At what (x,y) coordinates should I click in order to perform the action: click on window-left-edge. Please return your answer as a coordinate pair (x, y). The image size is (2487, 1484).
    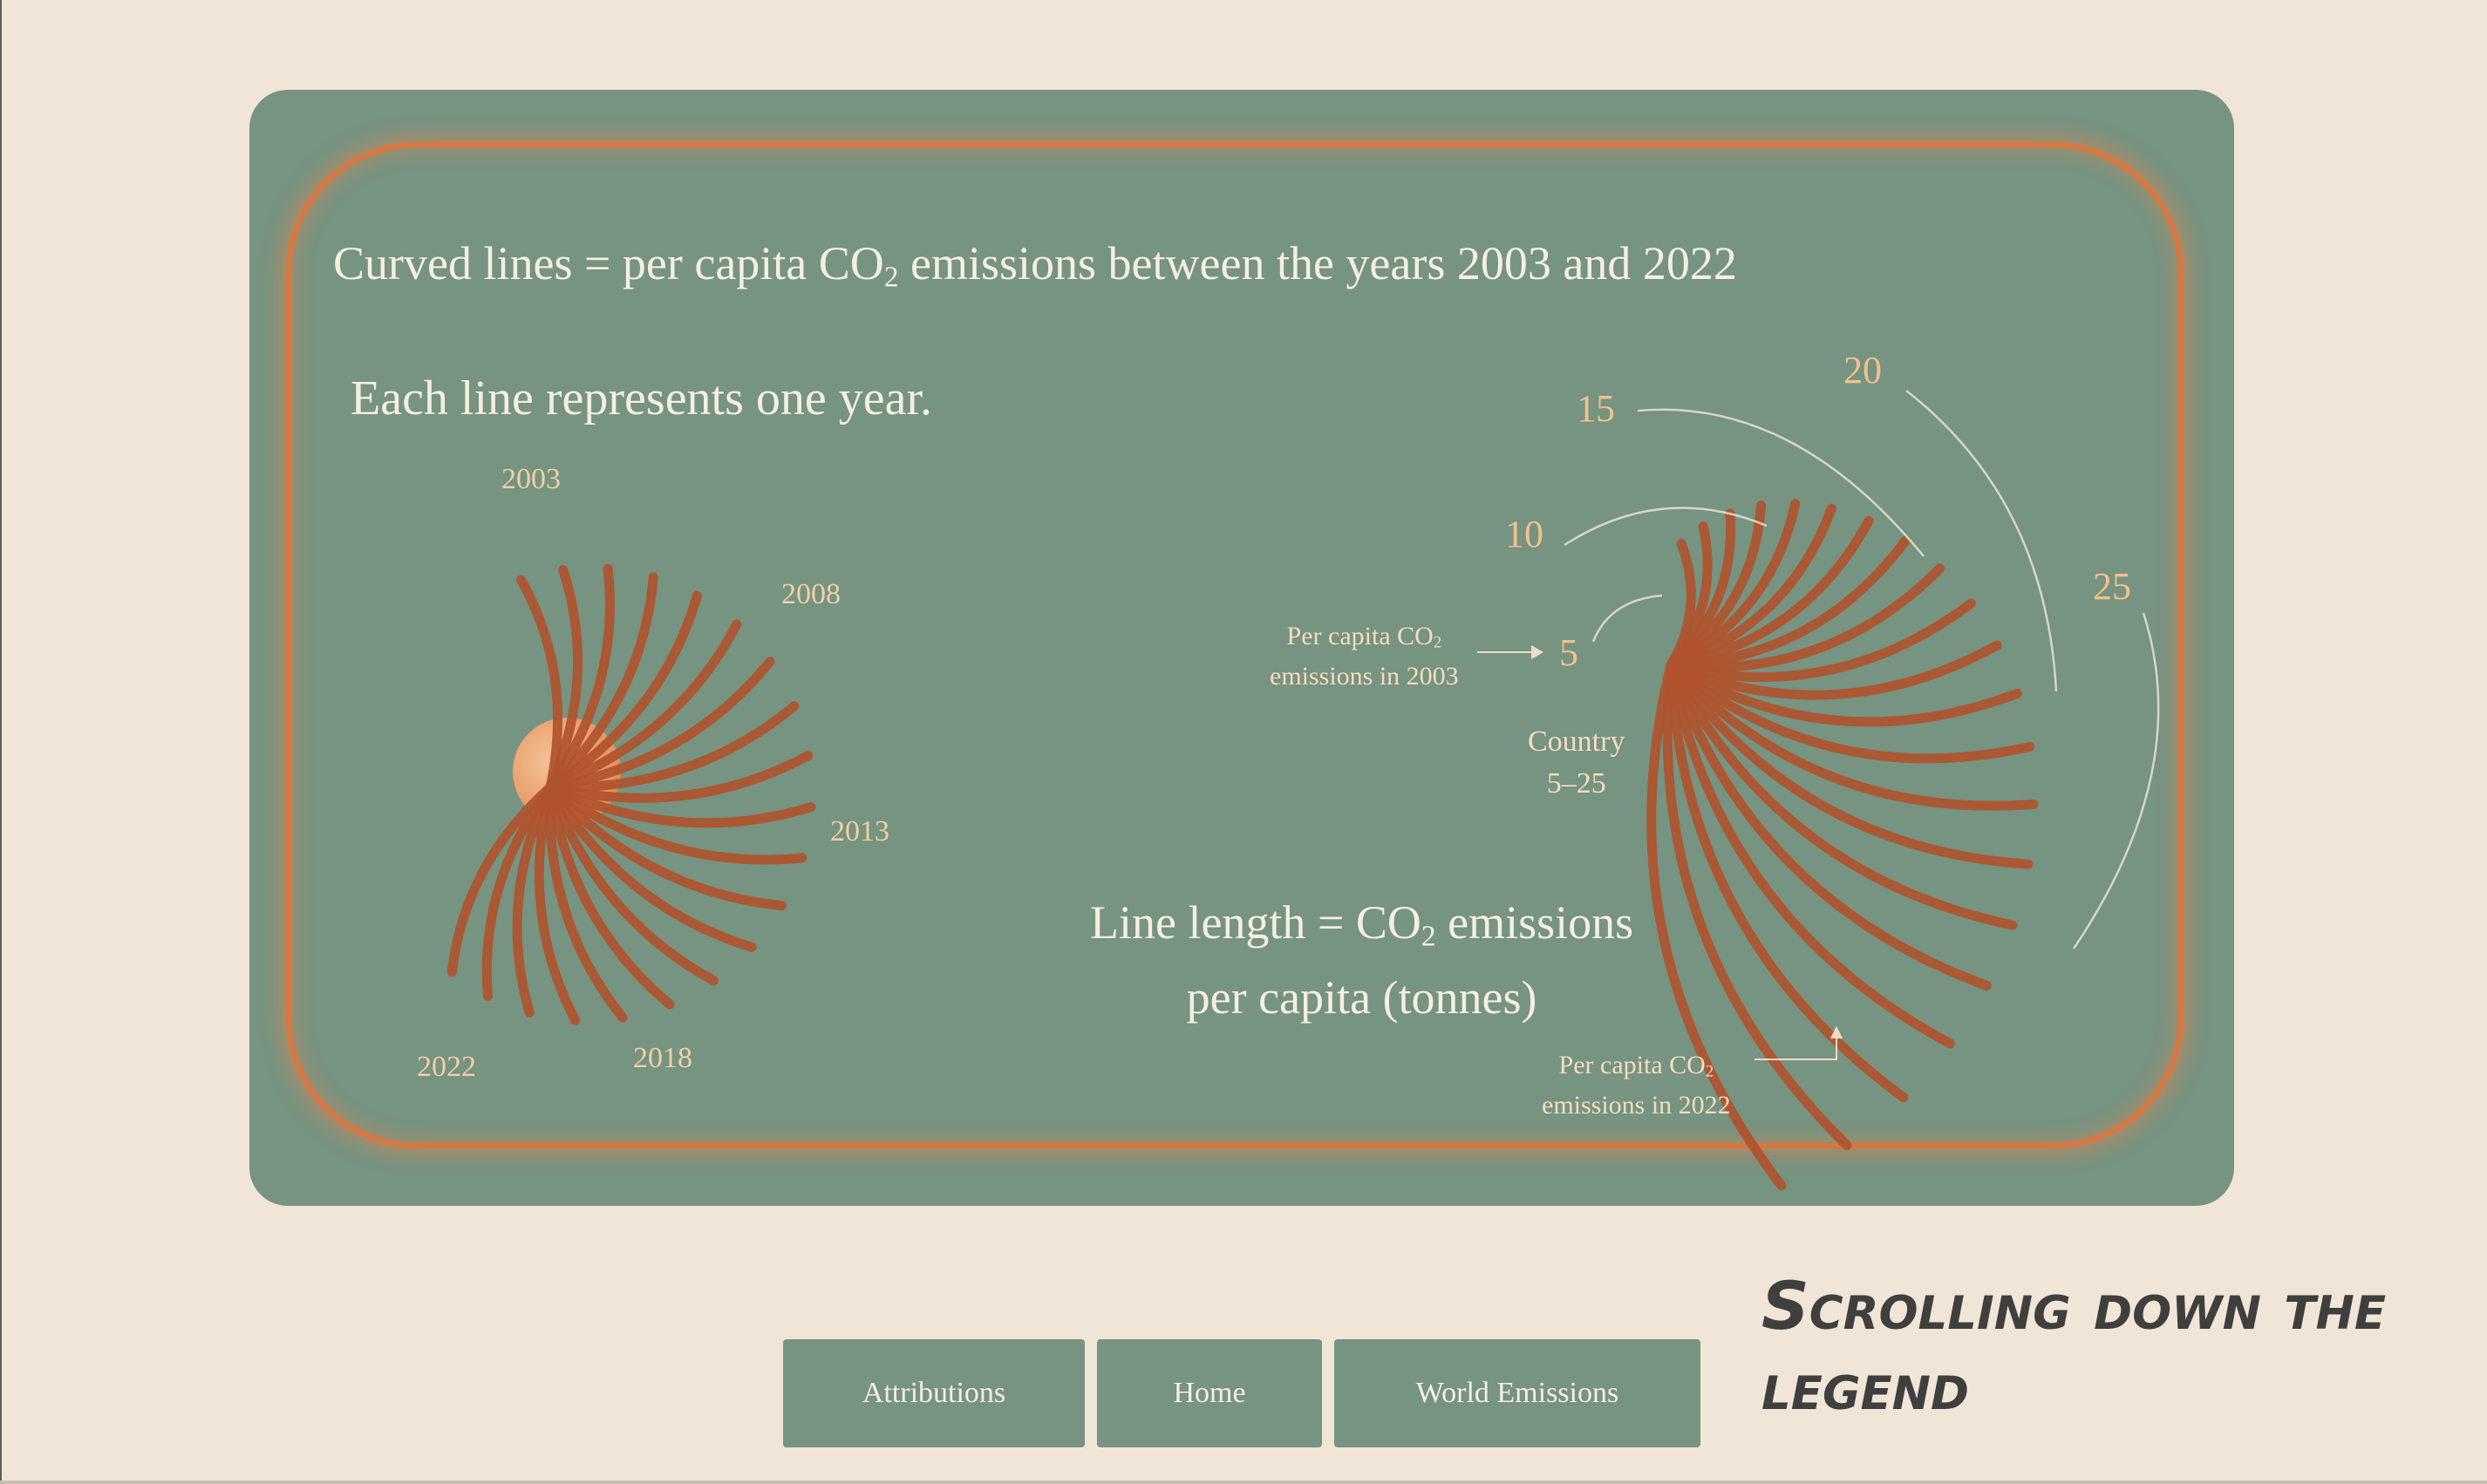
    Looking at the image, I should click on (1, 742).